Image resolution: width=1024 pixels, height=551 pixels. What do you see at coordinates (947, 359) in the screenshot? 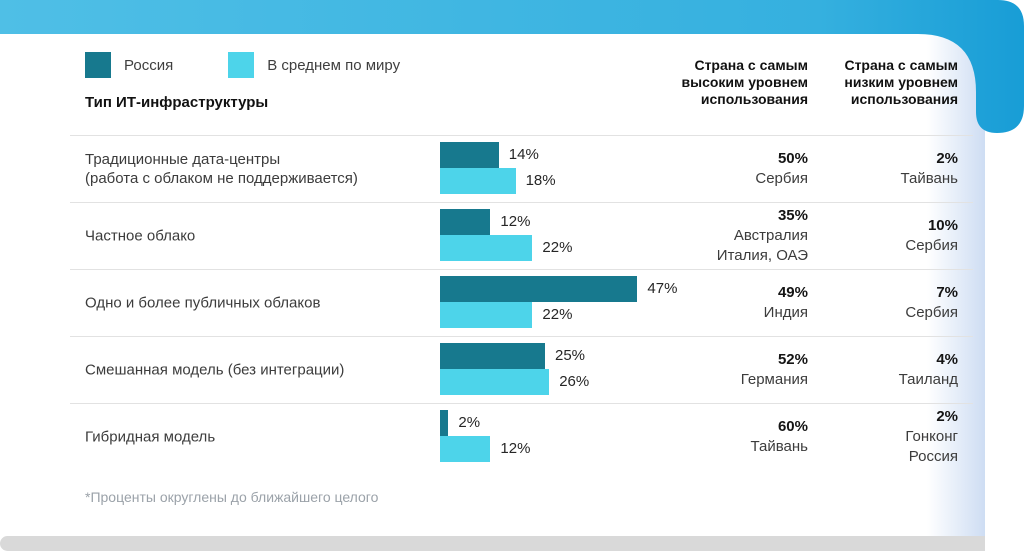
I see `lowest-pct: 4%` at bounding box center [947, 359].